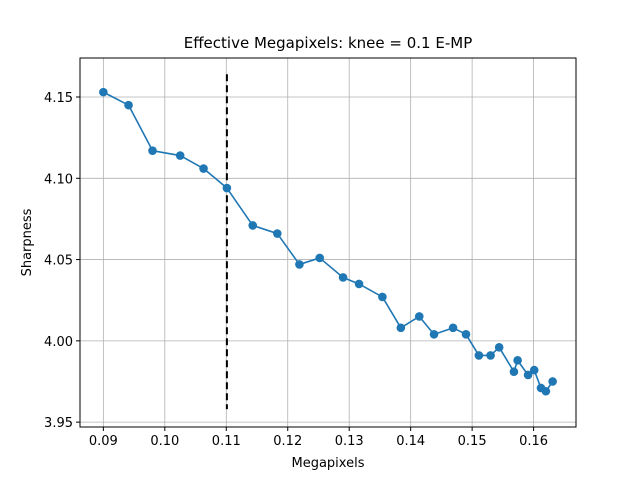  I want to click on y-tick-label: 3.95, so click(58, 423).